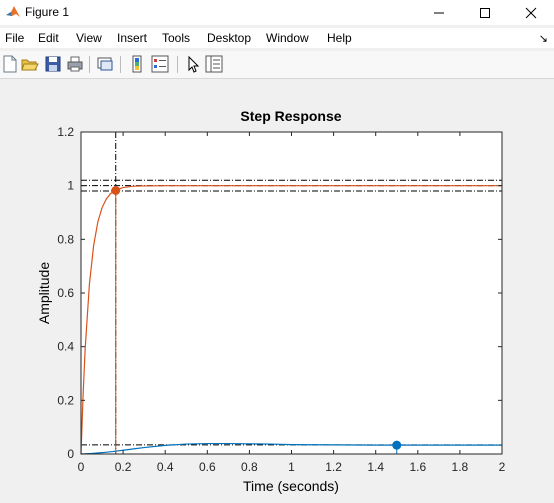 The height and width of the screenshot is (503, 554). What do you see at coordinates (48, 38) in the screenshot?
I see `menu-edit: Edit` at bounding box center [48, 38].